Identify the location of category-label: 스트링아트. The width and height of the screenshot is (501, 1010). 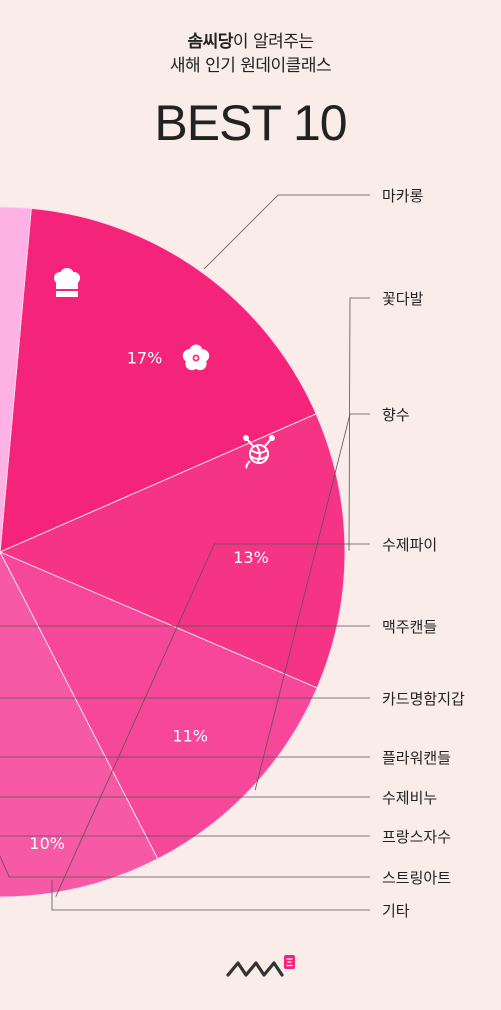
(416, 878).